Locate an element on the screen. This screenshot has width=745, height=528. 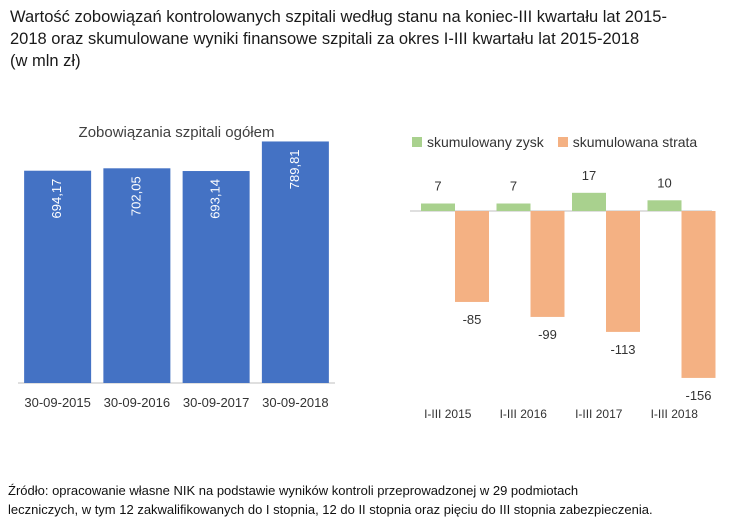
legend-swatch-loss is located at coordinates (562, 142).